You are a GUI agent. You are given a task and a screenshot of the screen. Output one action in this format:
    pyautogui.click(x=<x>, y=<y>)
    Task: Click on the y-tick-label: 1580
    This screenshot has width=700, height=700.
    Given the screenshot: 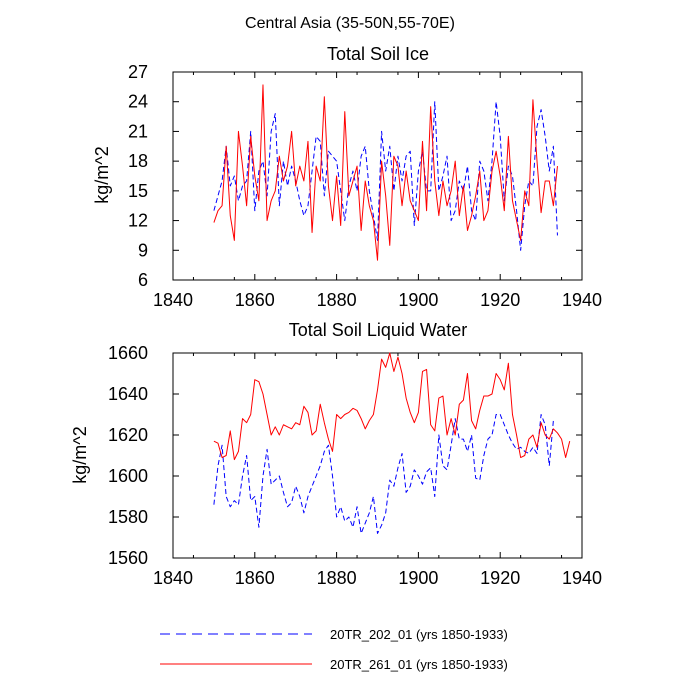 What is the action you would take?
    pyautogui.click(x=128, y=517)
    